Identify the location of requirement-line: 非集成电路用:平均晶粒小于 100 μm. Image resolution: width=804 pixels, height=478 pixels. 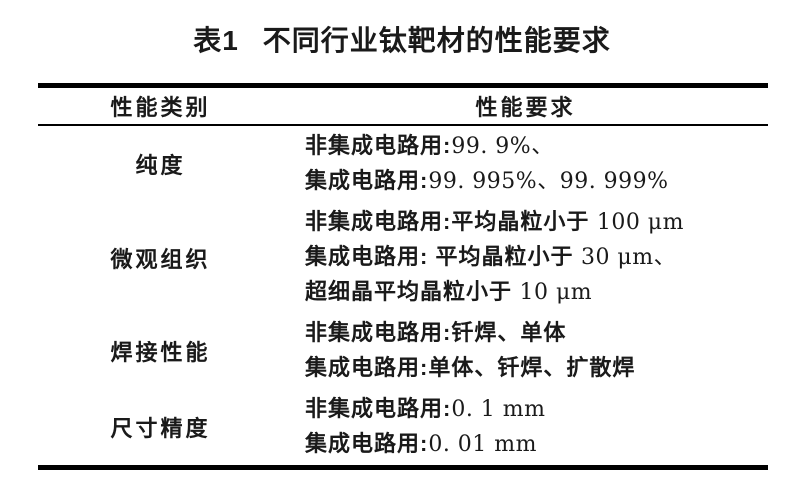
(536, 222).